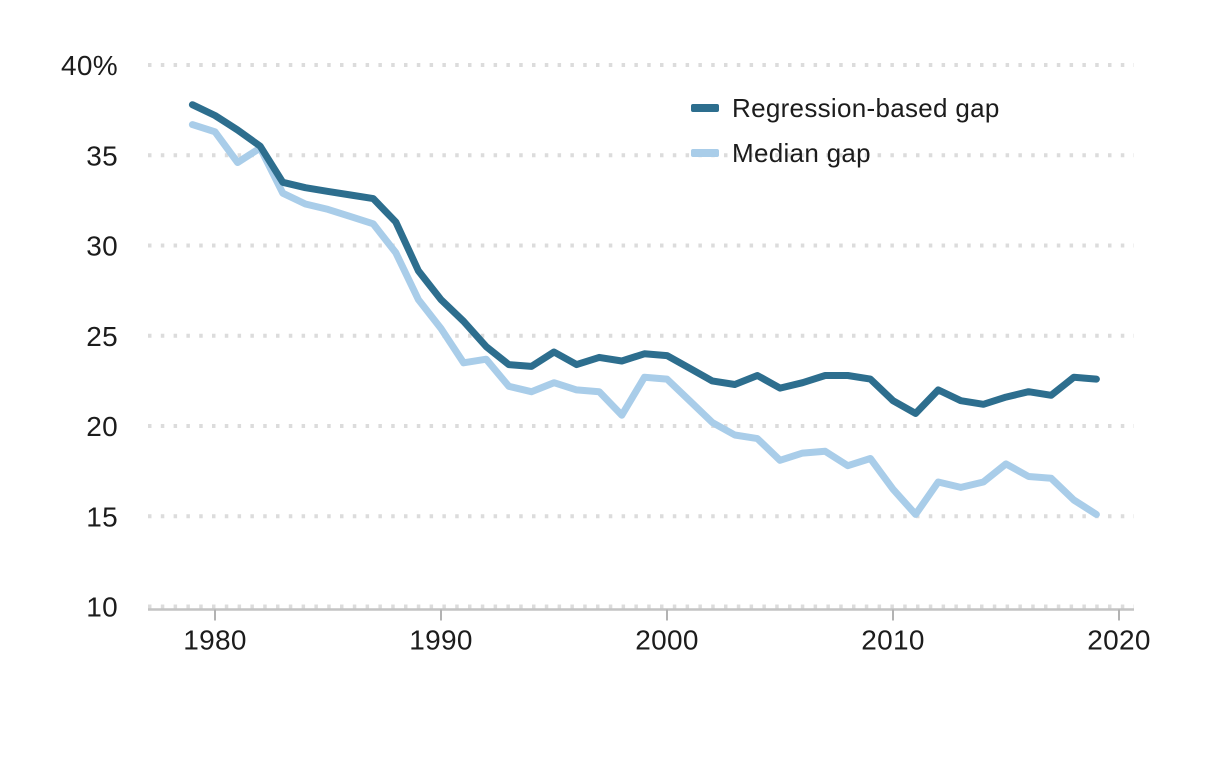 The height and width of the screenshot is (766, 1216). Describe the element at coordinates (89, 65) in the screenshot. I see `y-axis-tick-label: 40%` at that location.